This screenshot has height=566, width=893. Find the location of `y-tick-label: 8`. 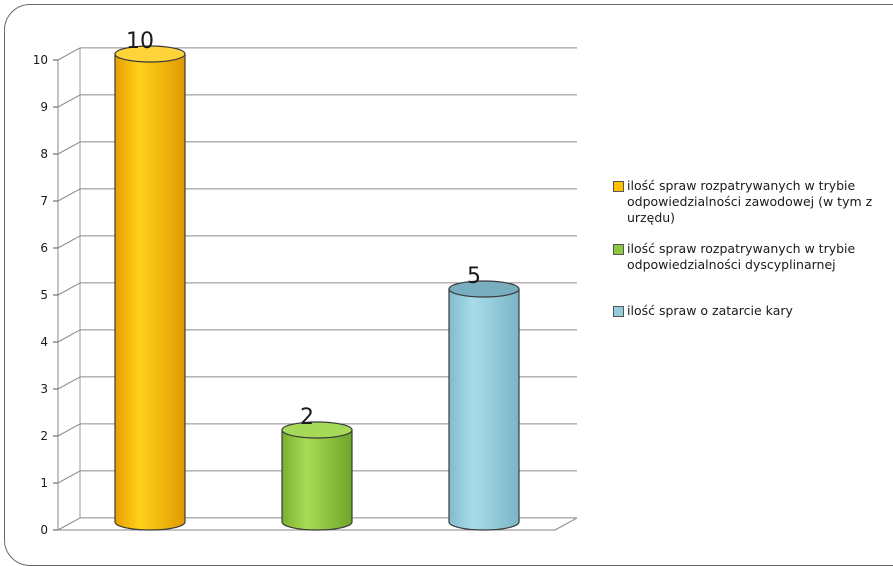

y-tick-label: 8 is located at coordinates (44, 154).